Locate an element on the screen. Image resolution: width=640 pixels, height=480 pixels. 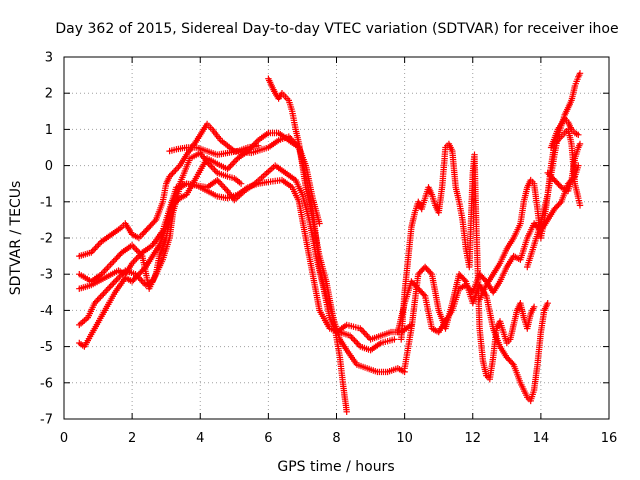
x-axis-label: GPS time / hours is located at coordinates (335, 467).